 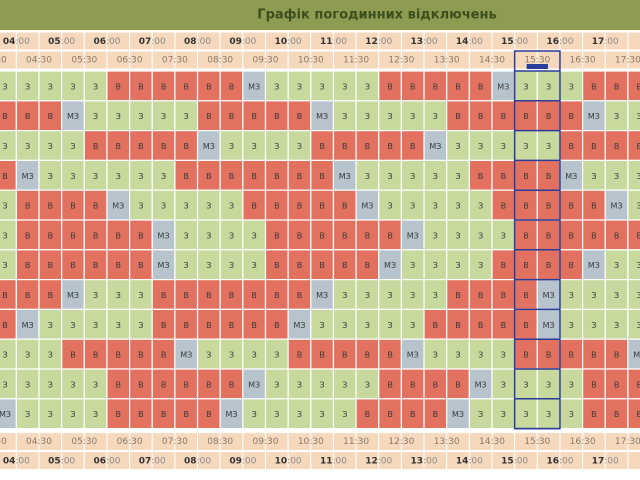 I want to click on hour: 08, so click(x=190, y=42).